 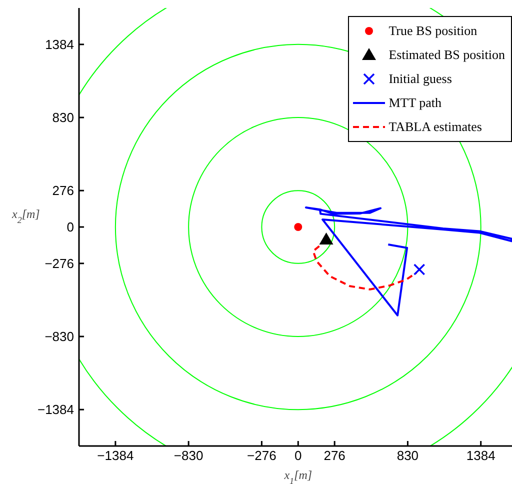 What do you see at coordinates (63, 118) in the screenshot?
I see `y-tick-label: 830` at bounding box center [63, 118].